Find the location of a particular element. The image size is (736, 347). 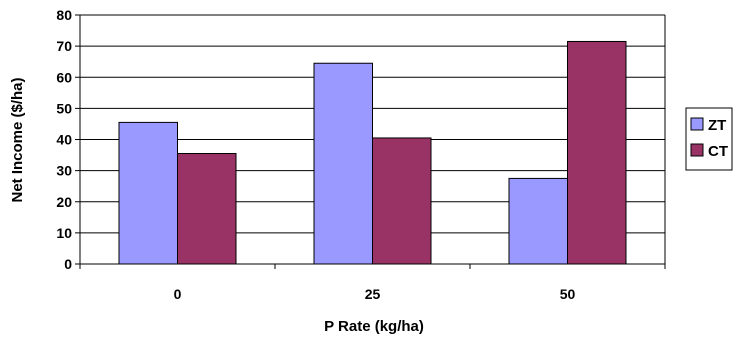

y-tick-label: 20 is located at coordinates (64, 202).